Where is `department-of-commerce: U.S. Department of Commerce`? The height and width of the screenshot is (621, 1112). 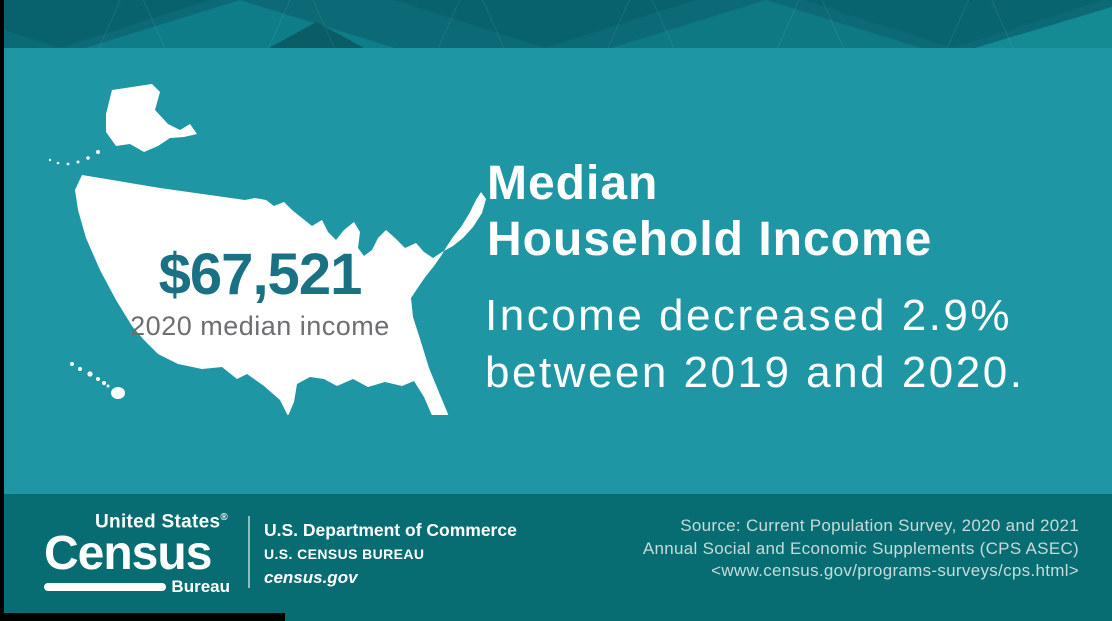
department-of-commerce: U.S. Department of Commerce is located at coordinates (390, 530).